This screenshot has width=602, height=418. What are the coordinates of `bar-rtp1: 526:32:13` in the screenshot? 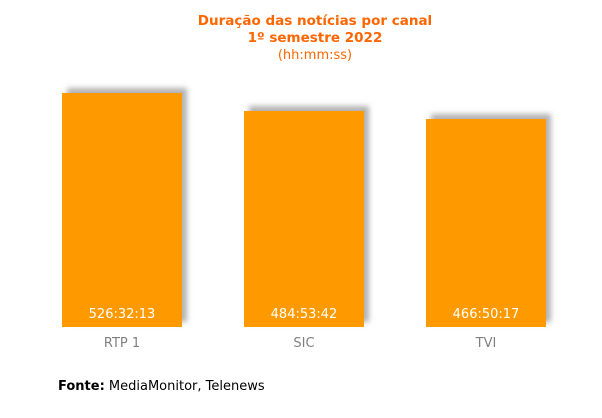 It's located at (122, 210).